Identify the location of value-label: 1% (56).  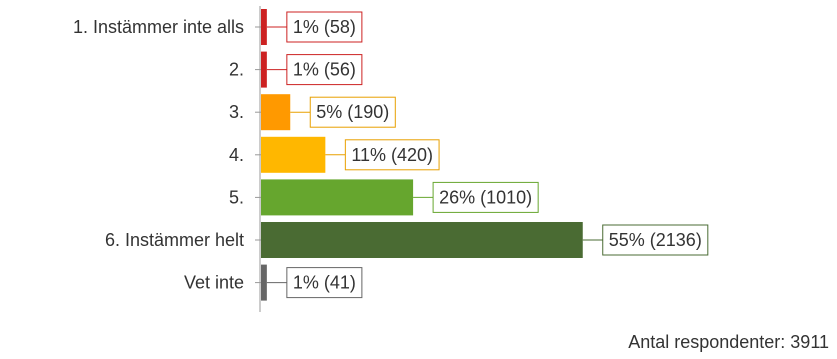
(324, 70).